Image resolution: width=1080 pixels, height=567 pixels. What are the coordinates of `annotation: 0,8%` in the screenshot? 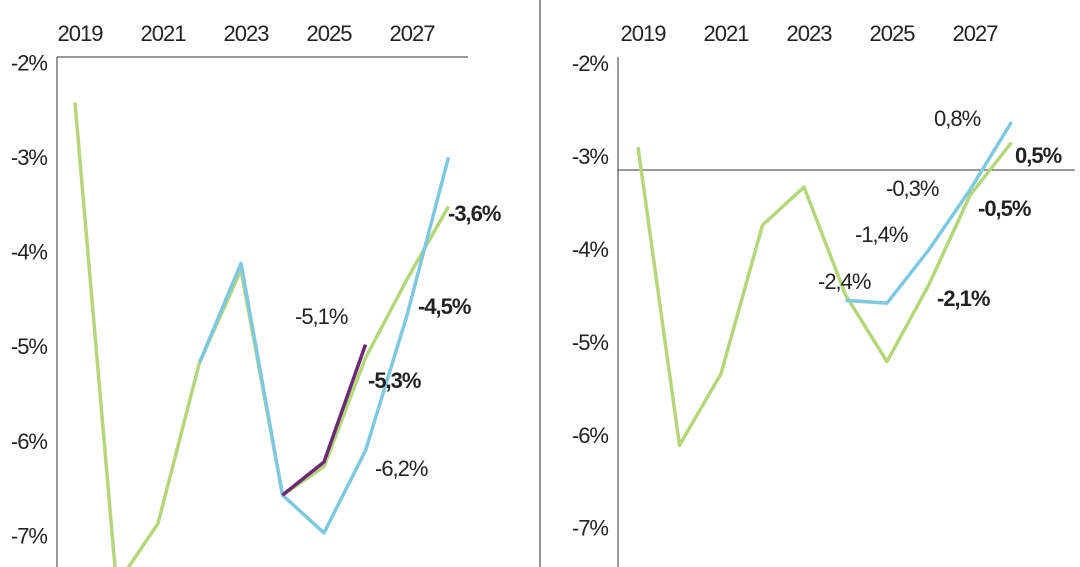 It's located at (957, 118).